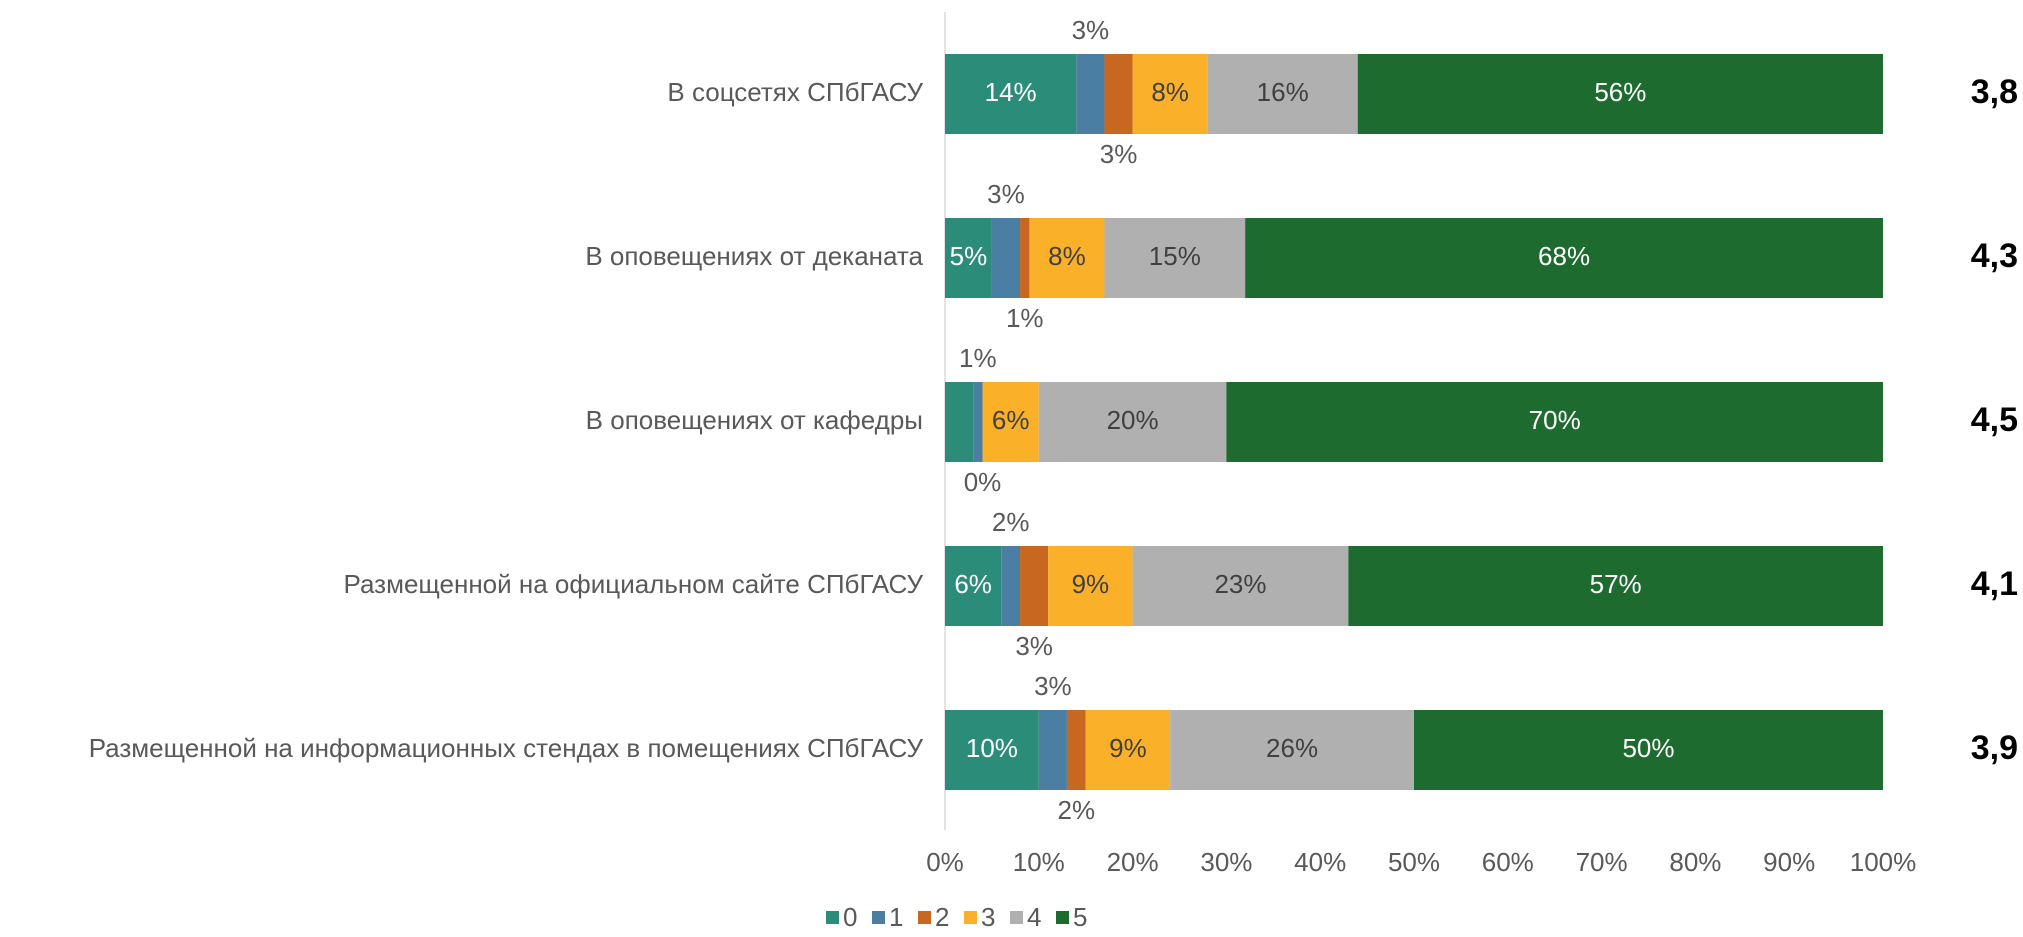  Describe the element at coordinates (1994, 256) in the screenshot. I see `score: 4,3` at that location.